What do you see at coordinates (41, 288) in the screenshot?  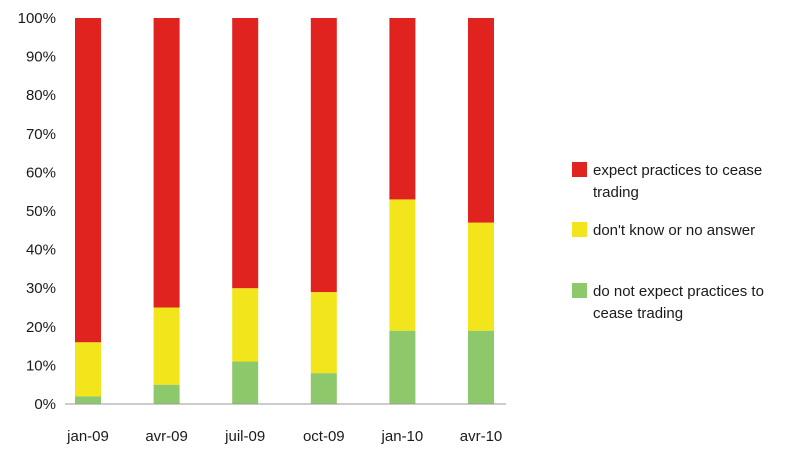 I see `y-tick-label-30pct: 30%` at bounding box center [41, 288].